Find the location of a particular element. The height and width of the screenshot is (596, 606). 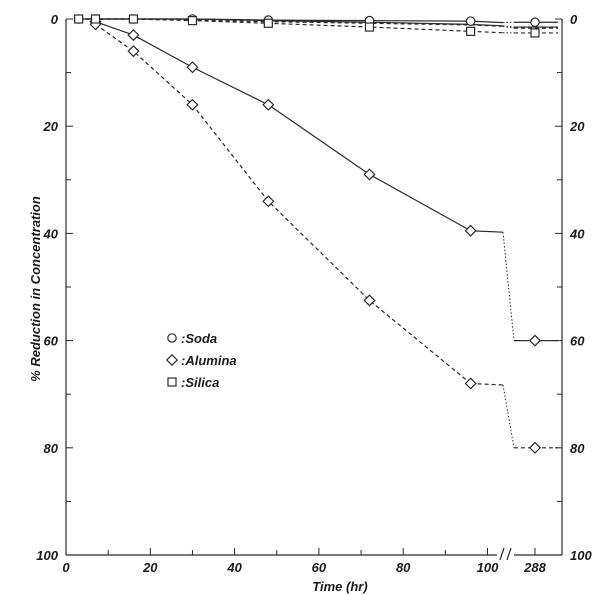

x-tick-label: 20 is located at coordinates (150, 567).